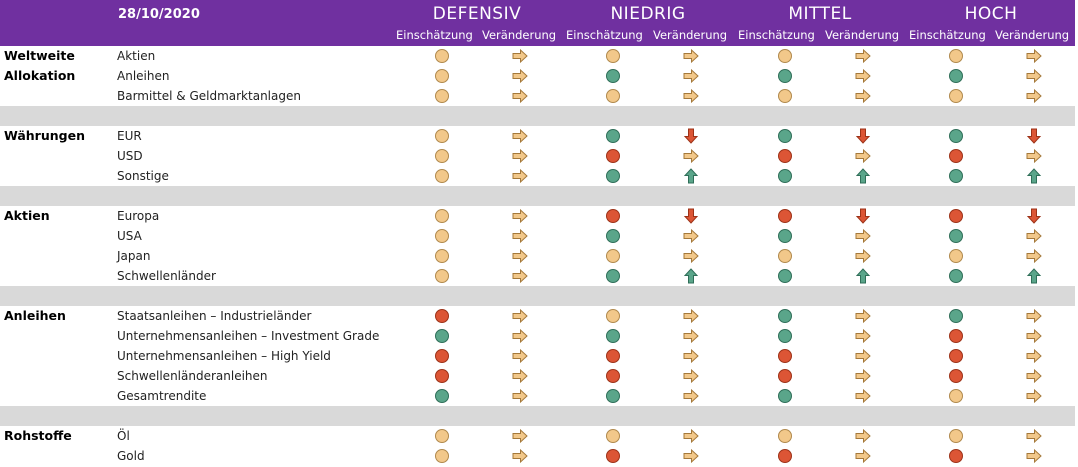 Image resolution: width=1078 pixels, height=467 pixels. Describe the element at coordinates (537, 56) in the screenshot. I see `table-row: Aktien` at that location.